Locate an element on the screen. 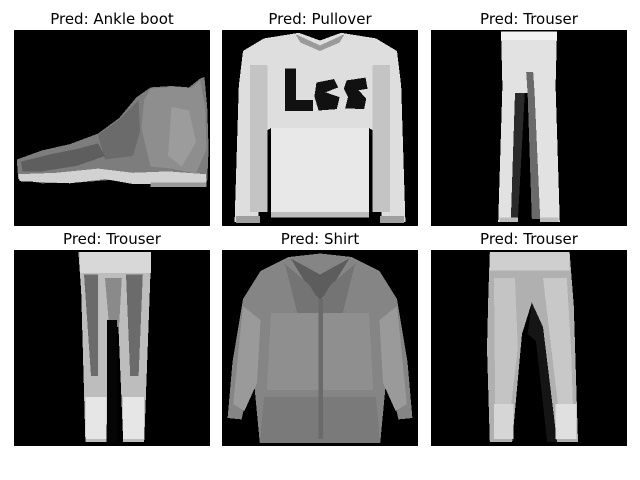 This screenshot has width=640, height=480. panel-title: Pred: Shirt is located at coordinates (320, 239).